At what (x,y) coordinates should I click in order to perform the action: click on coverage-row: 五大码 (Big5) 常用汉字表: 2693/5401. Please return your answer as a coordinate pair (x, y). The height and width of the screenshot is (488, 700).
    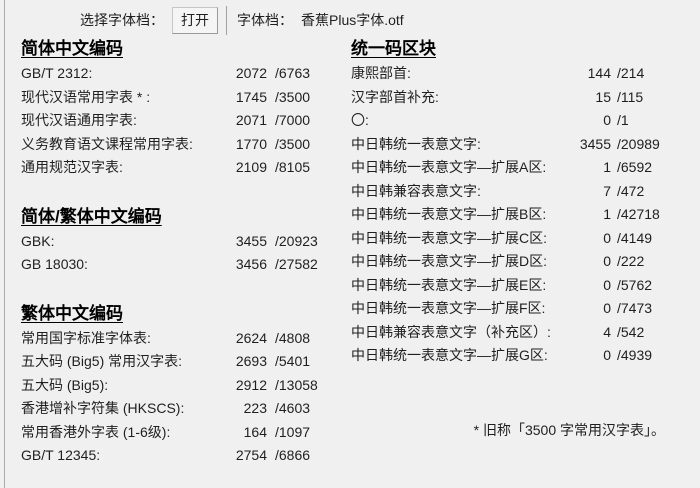
    Looking at the image, I should click on (177, 362).